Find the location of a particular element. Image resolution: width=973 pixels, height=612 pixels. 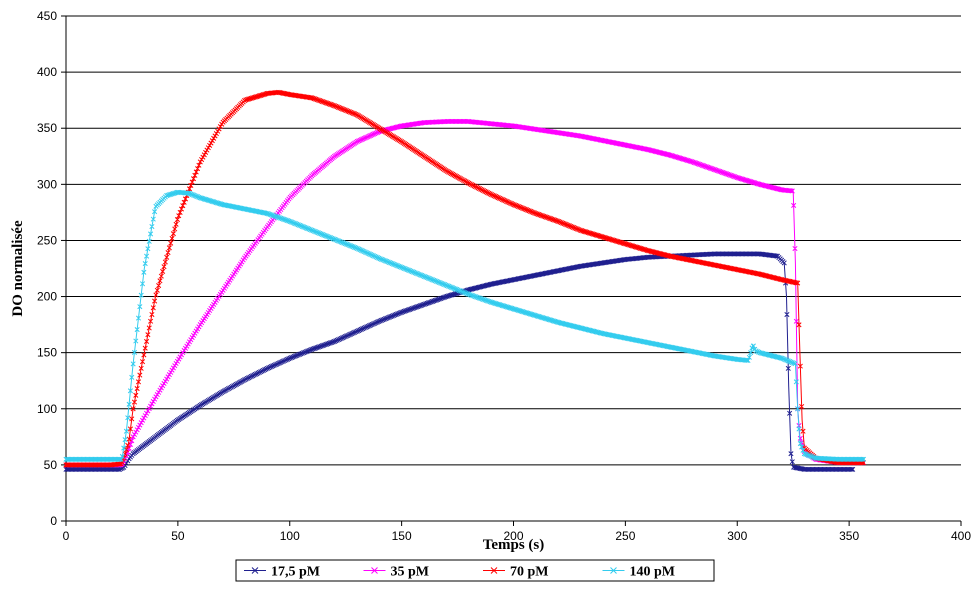

x-tick-label: 250 is located at coordinates (625, 536).